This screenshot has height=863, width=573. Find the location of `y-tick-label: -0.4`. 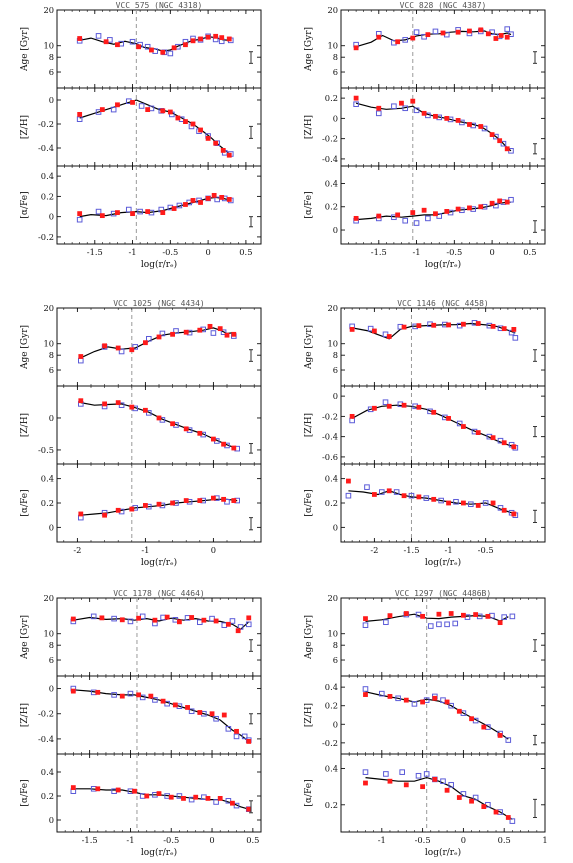

y-tick-label: -0.4 is located at coordinates (46, 739).